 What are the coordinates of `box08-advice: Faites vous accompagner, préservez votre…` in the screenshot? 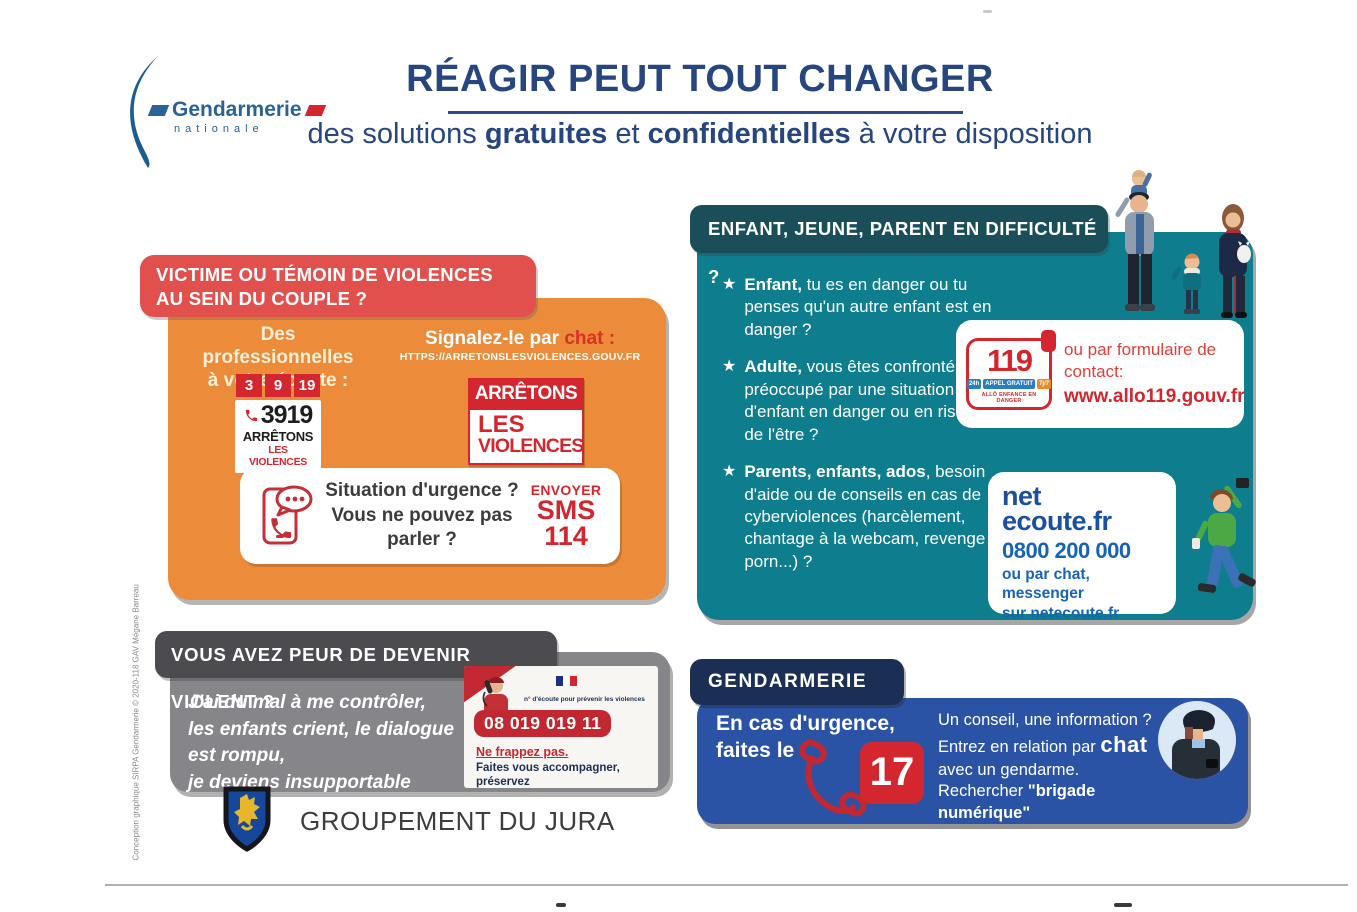 It's located at (548, 775).